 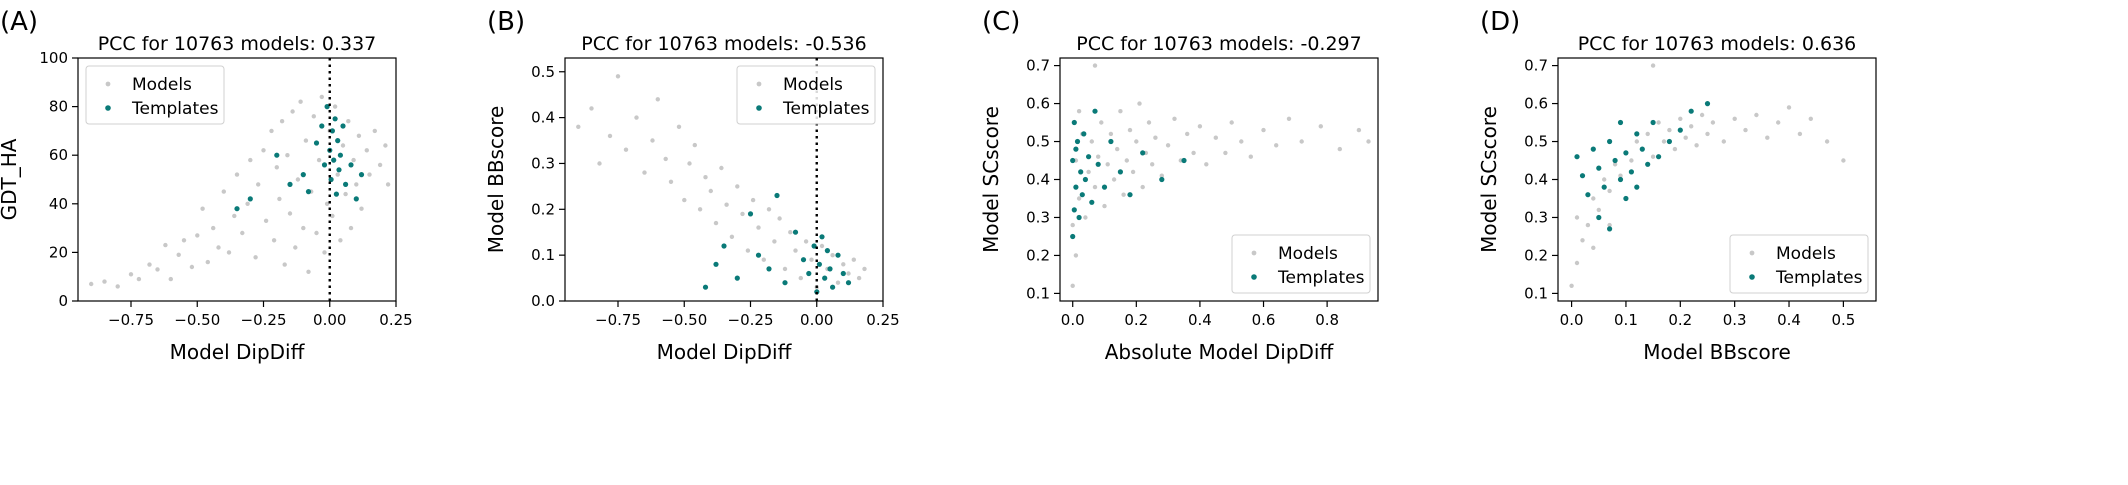 I want to click on x-axis-label: Absolute Model DipDiff, so click(x=1220, y=352).